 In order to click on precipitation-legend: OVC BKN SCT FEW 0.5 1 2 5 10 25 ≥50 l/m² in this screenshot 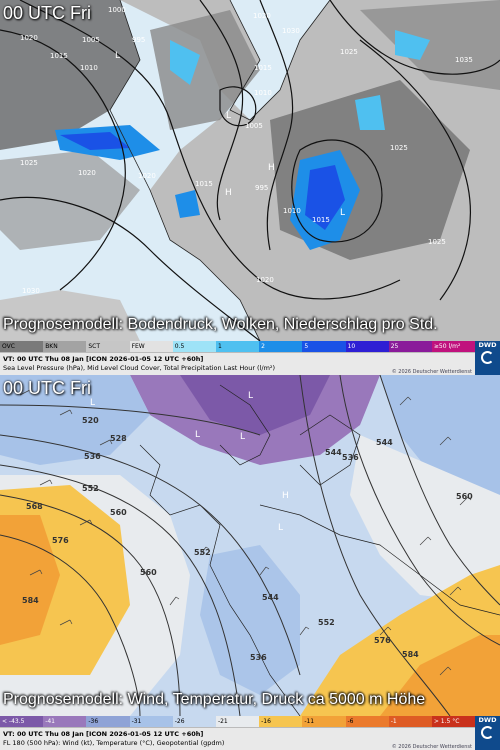, I will do `click(238, 346)`.